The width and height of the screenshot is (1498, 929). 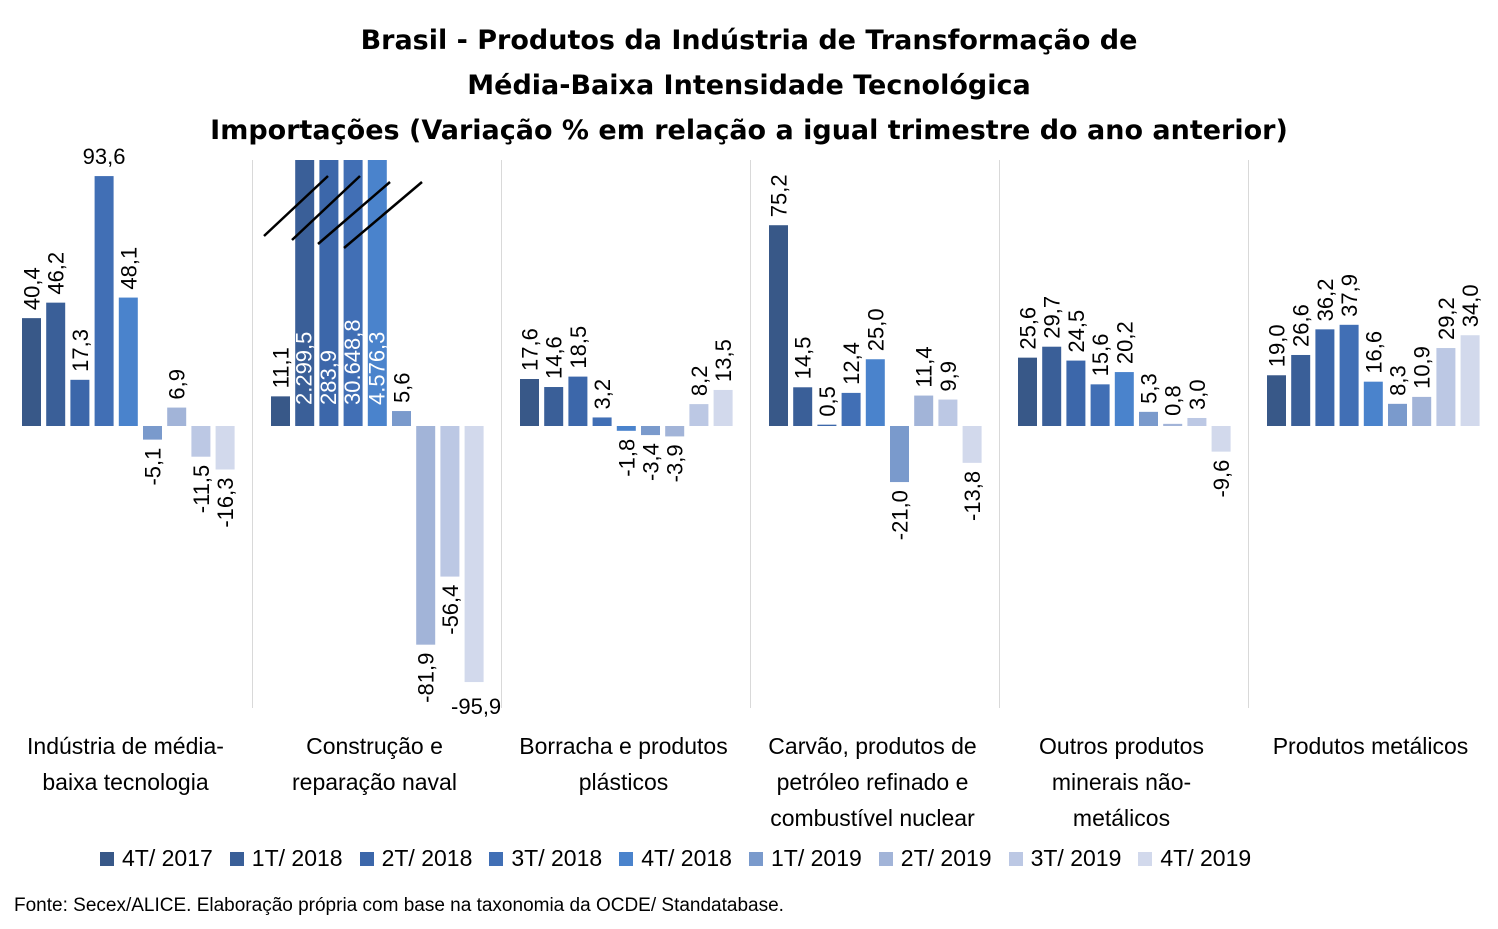 What do you see at coordinates (578, 347) in the screenshot?
I see `data-label: 18,5` at bounding box center [578, 347].